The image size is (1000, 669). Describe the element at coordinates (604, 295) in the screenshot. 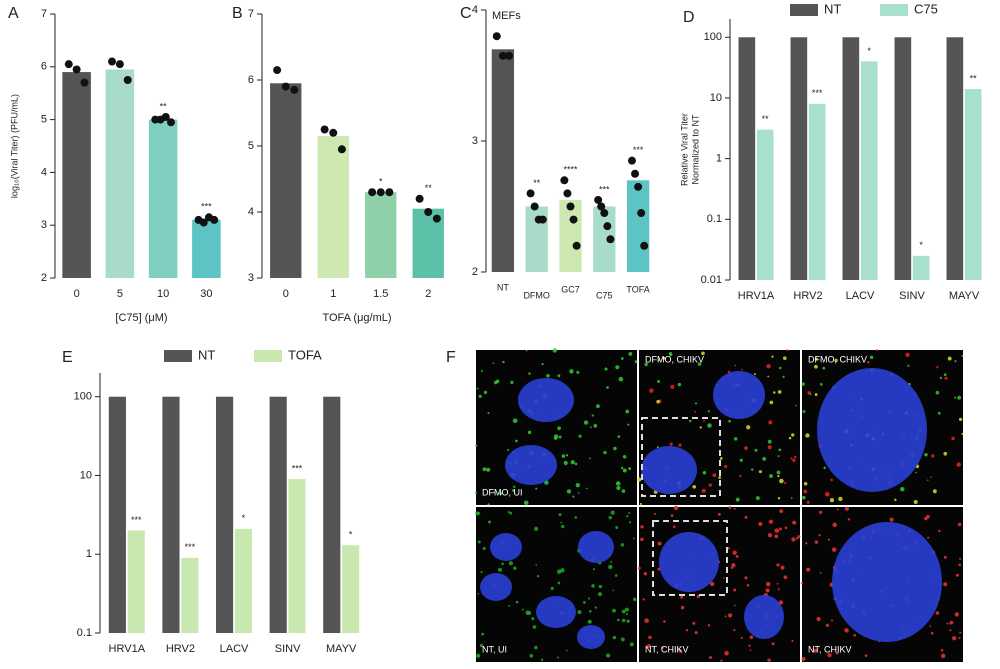

I see `x-tick-label: C75` at that location.